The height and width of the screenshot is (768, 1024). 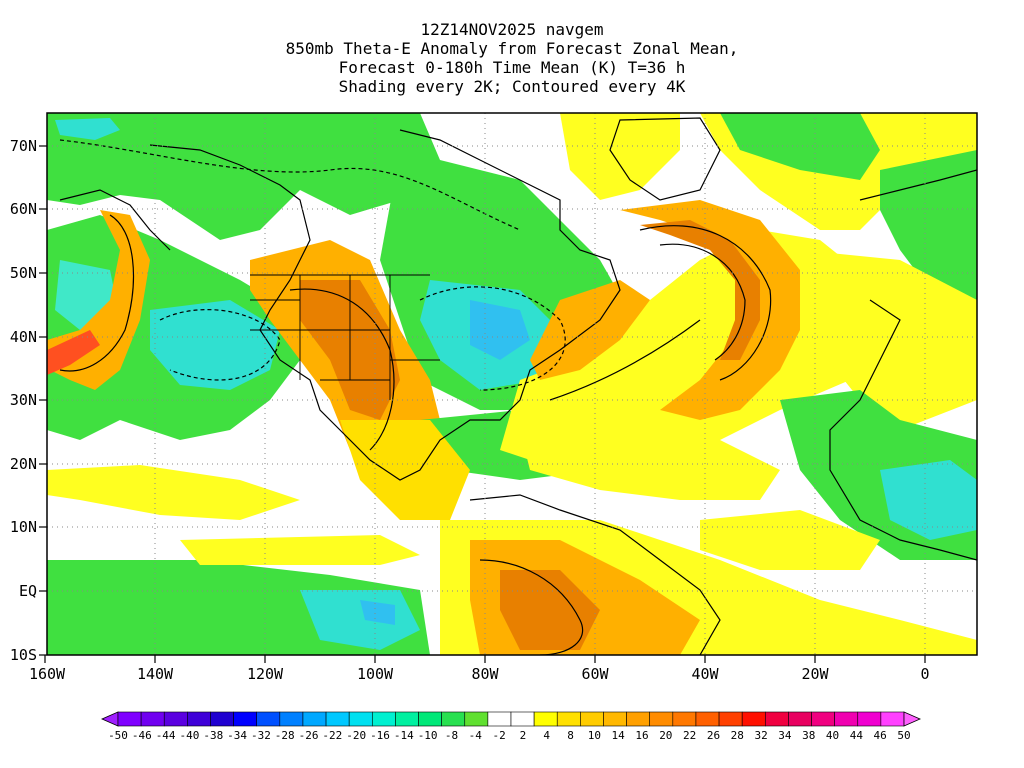 I want to click on lon-label: 160W, so click(x=47, y=674).